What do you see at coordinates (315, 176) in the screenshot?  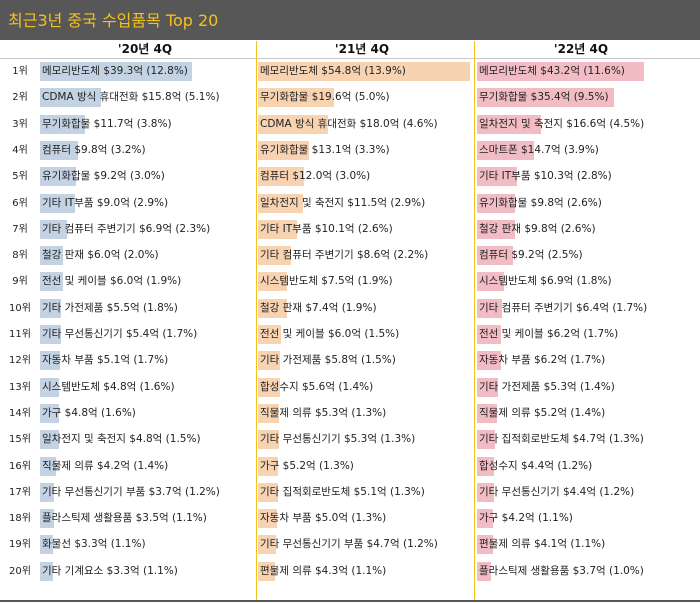 I see `bar-label: 컴퓨터 $12.0억 (3.0%)` at bounding box center [315, 176].